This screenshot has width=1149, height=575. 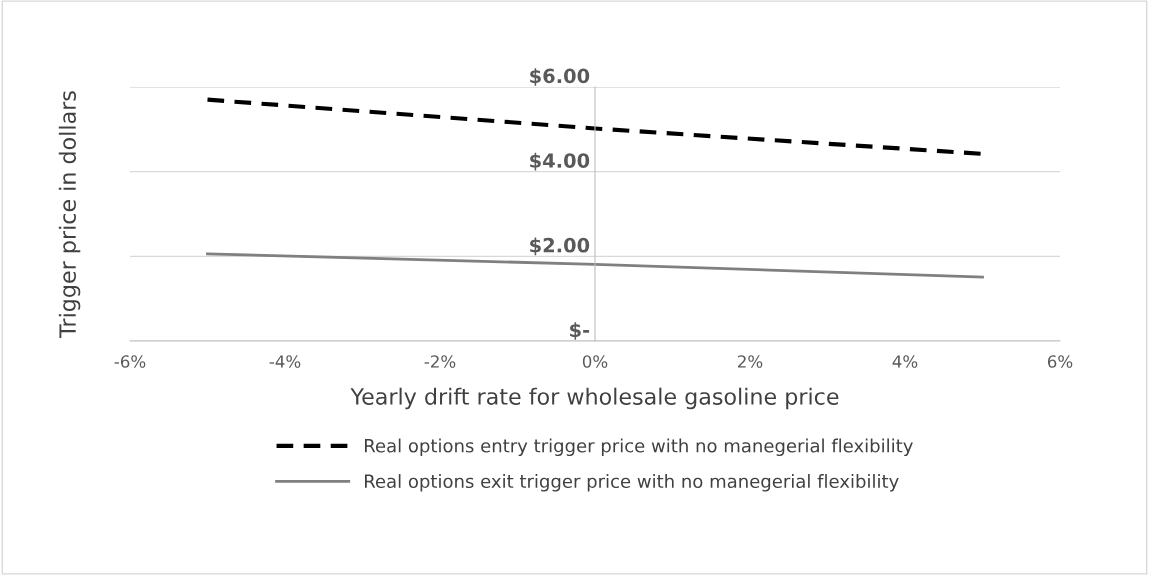 What do you see at coordinates (1060, 361) in the screenshot?
I see `x-tick-label: 6%` at bounding box center [1060, 361].